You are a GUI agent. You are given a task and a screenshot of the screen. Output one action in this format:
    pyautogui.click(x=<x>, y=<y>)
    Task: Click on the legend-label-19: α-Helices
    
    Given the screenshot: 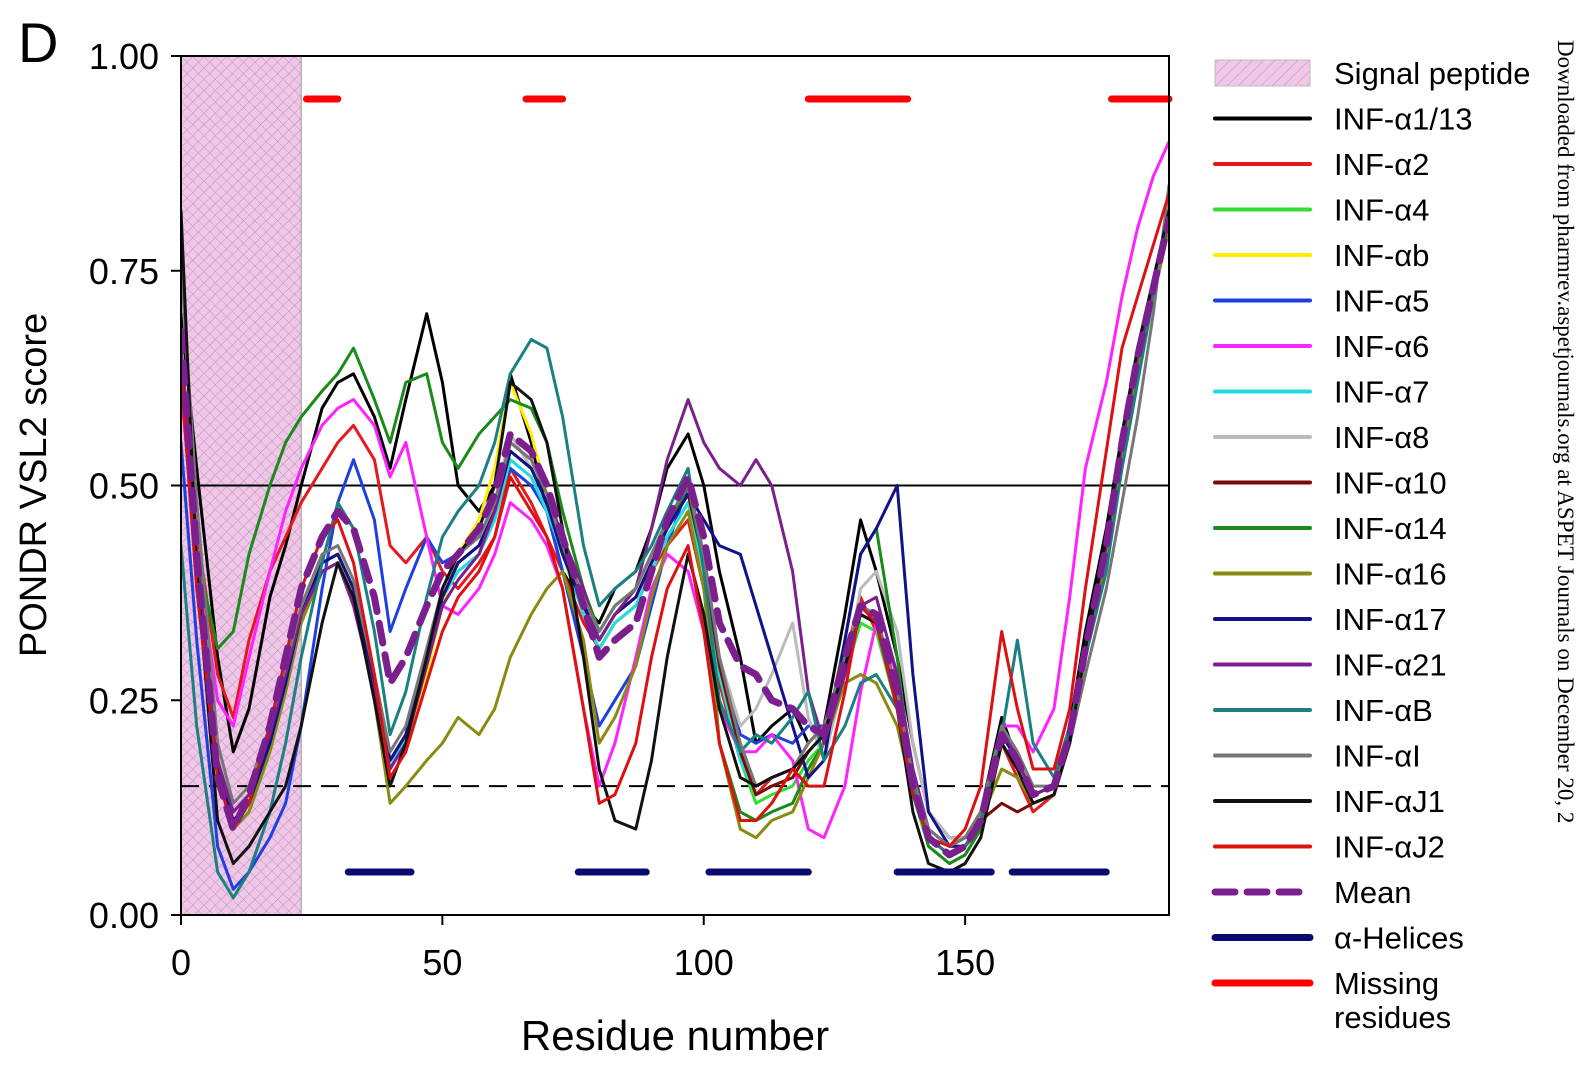 What is the action you would take?
    pyautogui.click(x=1399, y=938)
    